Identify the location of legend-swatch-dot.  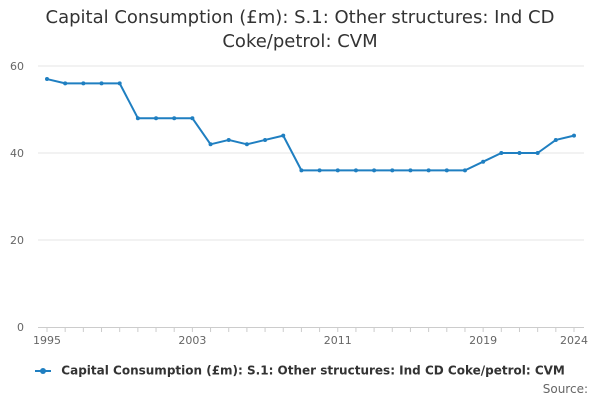
(43, 370).